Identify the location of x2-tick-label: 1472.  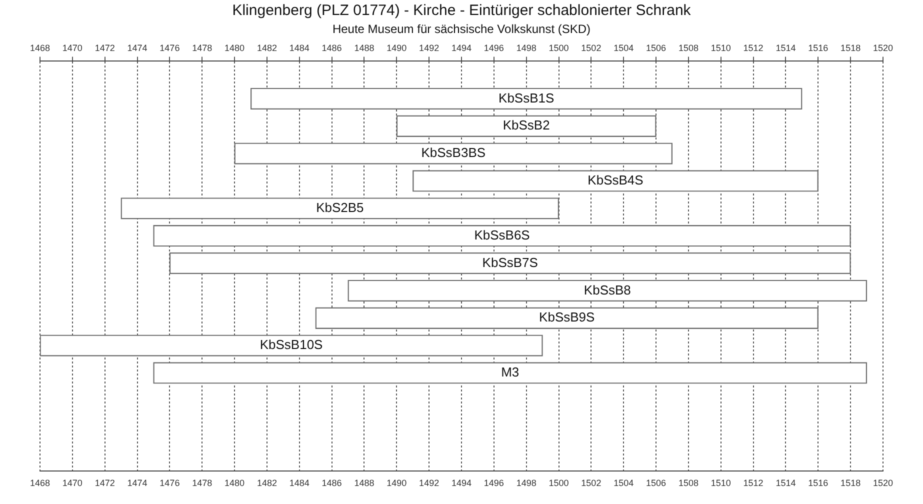
(104, 483).